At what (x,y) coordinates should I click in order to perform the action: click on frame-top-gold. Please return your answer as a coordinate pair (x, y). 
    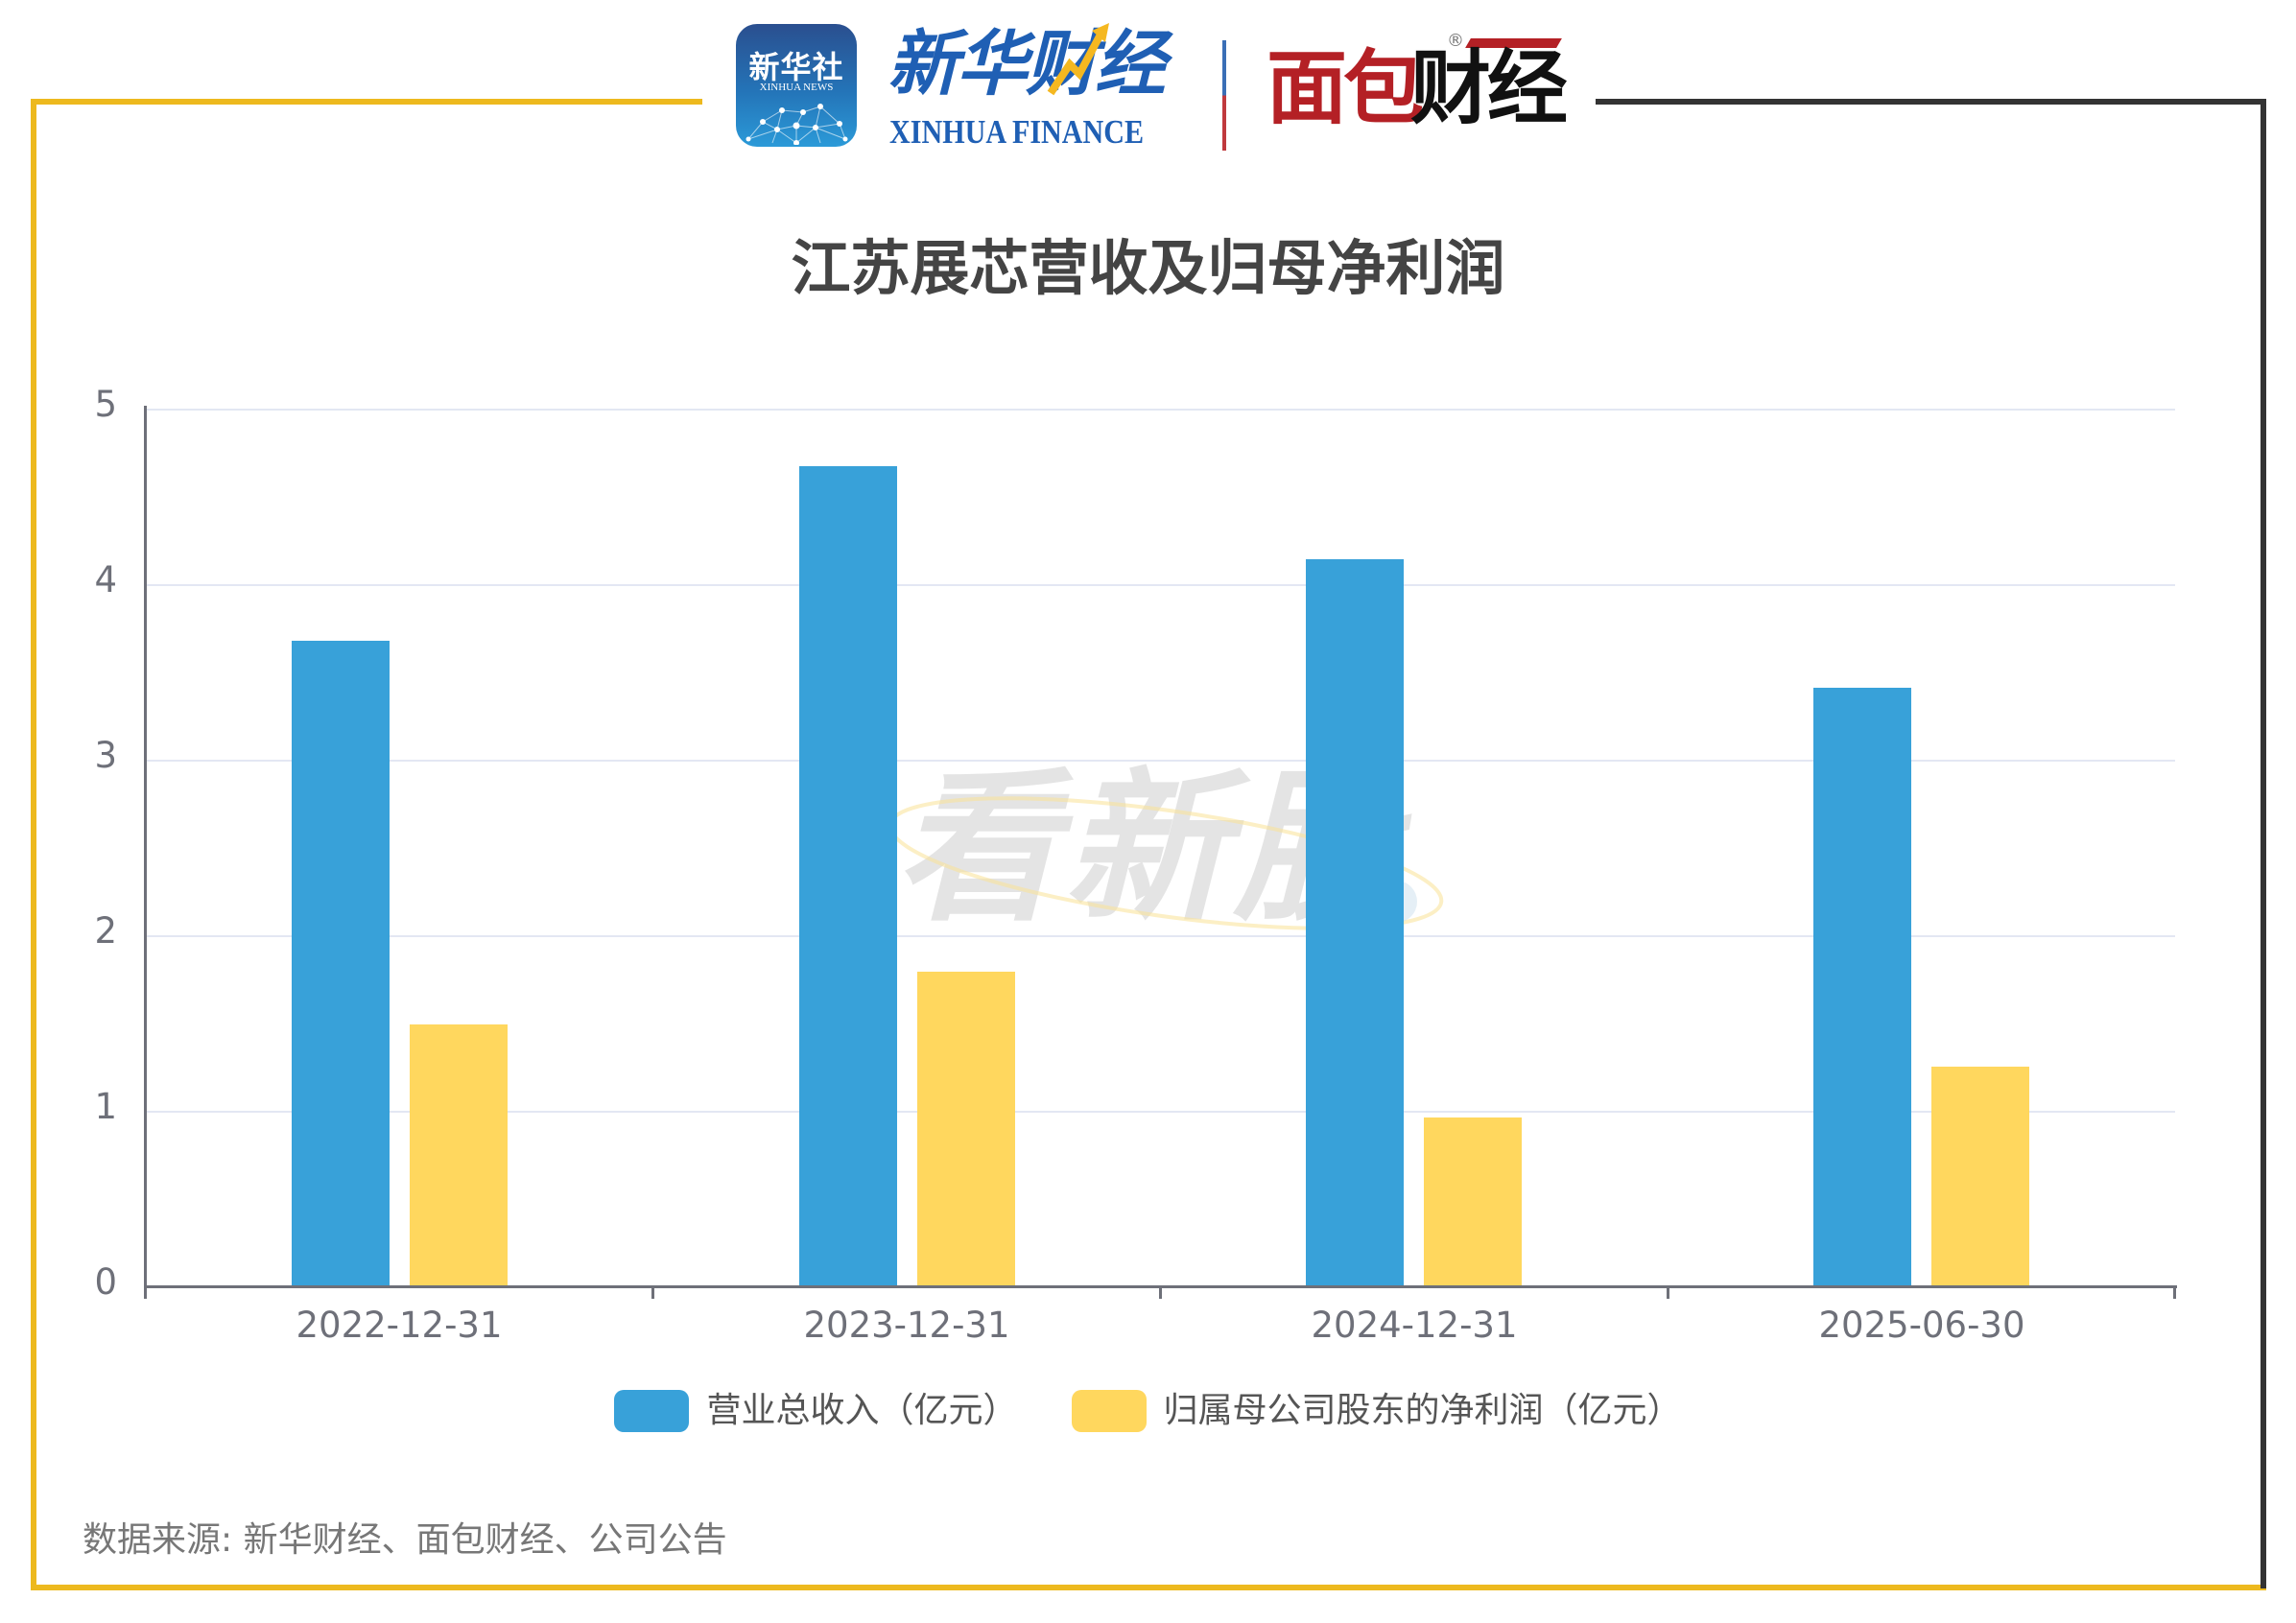
    Looking at the image, I should click on (366, 102).